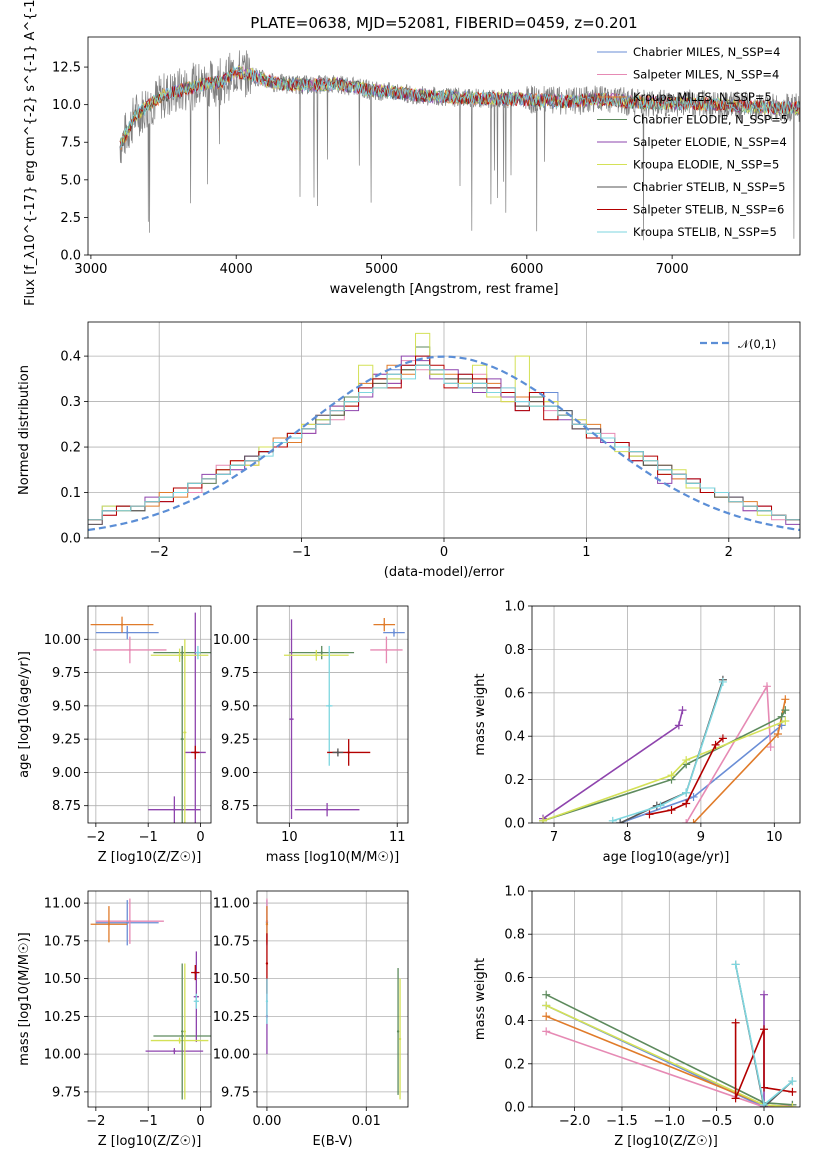  What do you see at coordinates (444, 443) in the screenshot?
I see `normal-curve` at bounding box center [444, 443].